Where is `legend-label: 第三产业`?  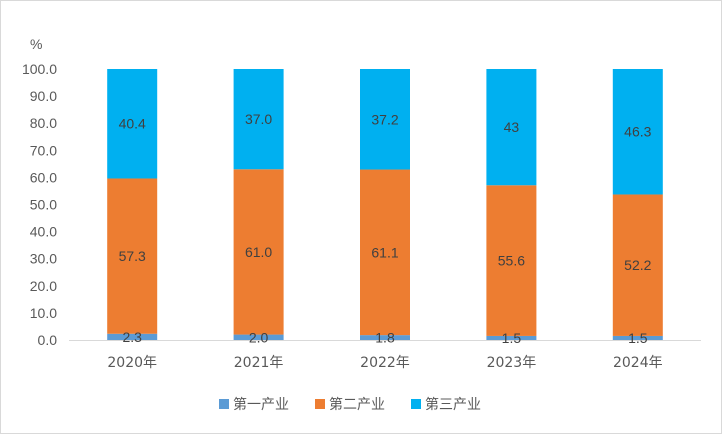
legend-label: 第三产业 is located at coordinates (453, 404).